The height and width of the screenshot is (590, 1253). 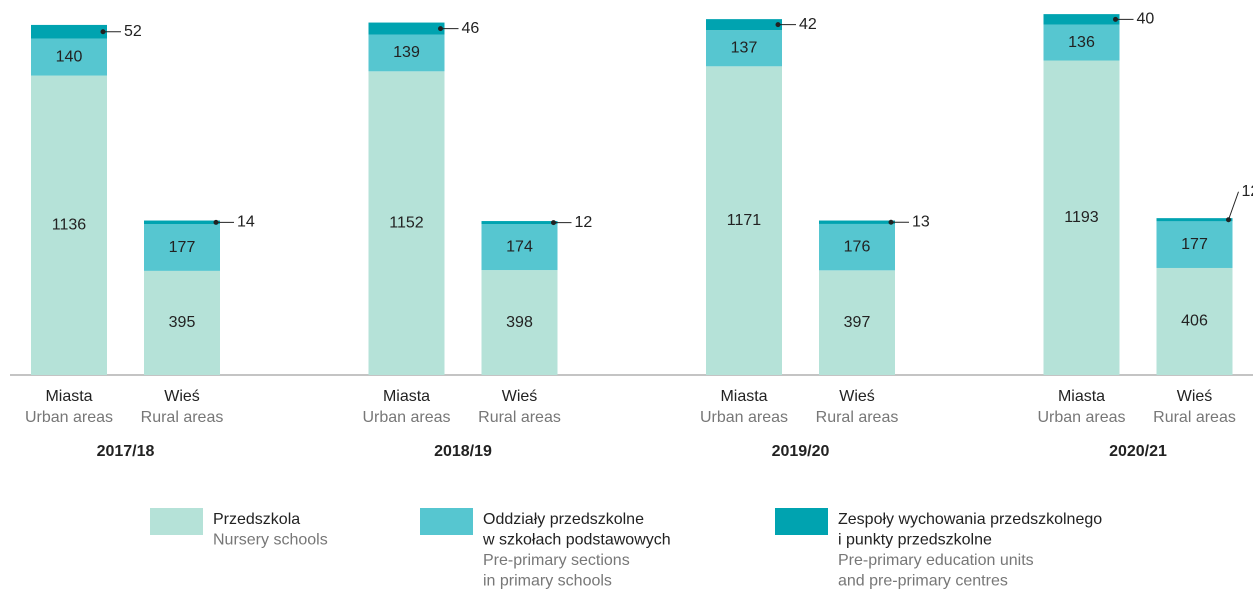 I want to click on data-label: 136, so click(x=1081, y=42).